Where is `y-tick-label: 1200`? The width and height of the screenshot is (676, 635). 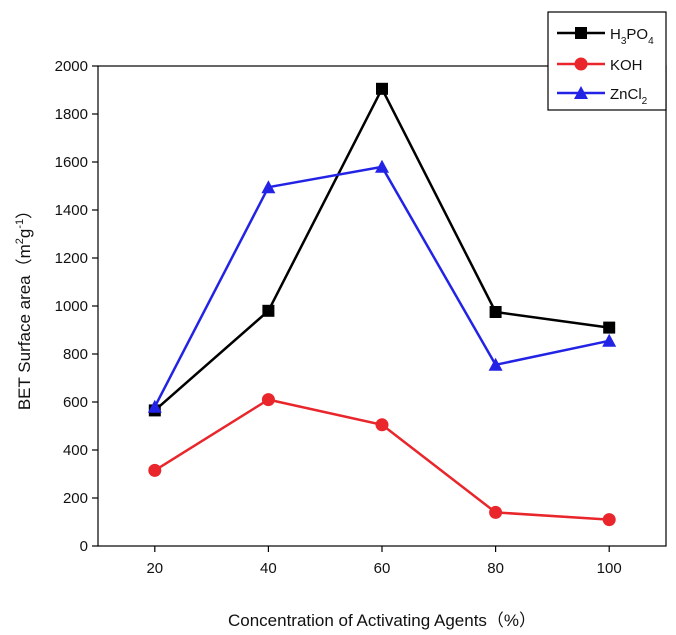
y-tick-label: 1200 is located at coordinates (71, 258).